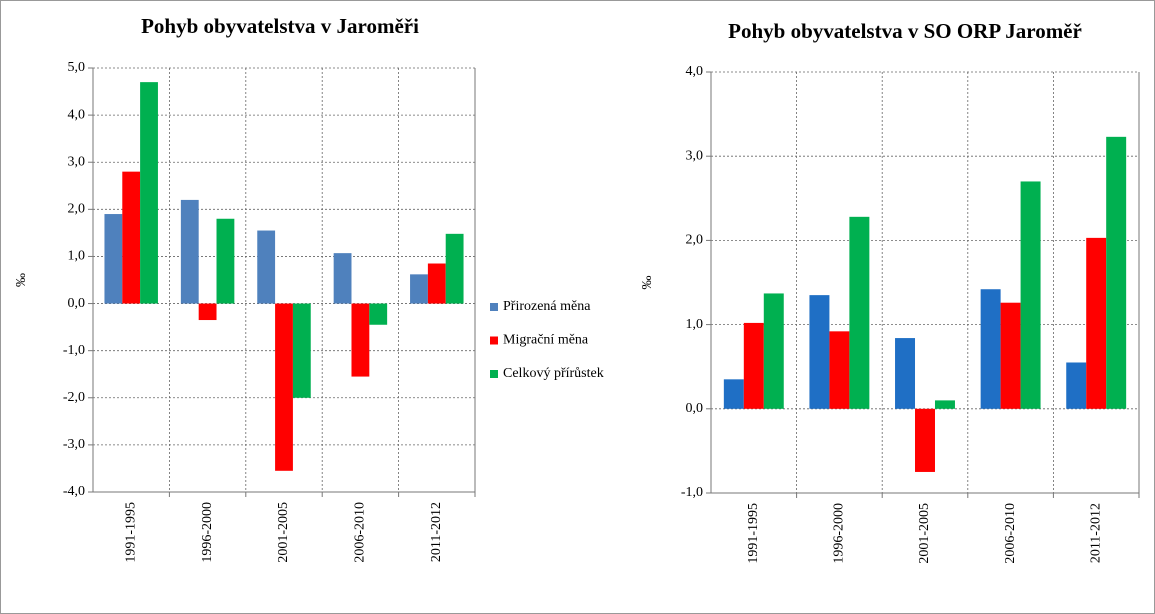 The image size is (1155, 614). What do you see at coordinates (905, 31) in the screenshot?
I see `chart-title: Pohyb obyvatelstva v SO ORP Jaroměř` at bounding box center [905, 31].